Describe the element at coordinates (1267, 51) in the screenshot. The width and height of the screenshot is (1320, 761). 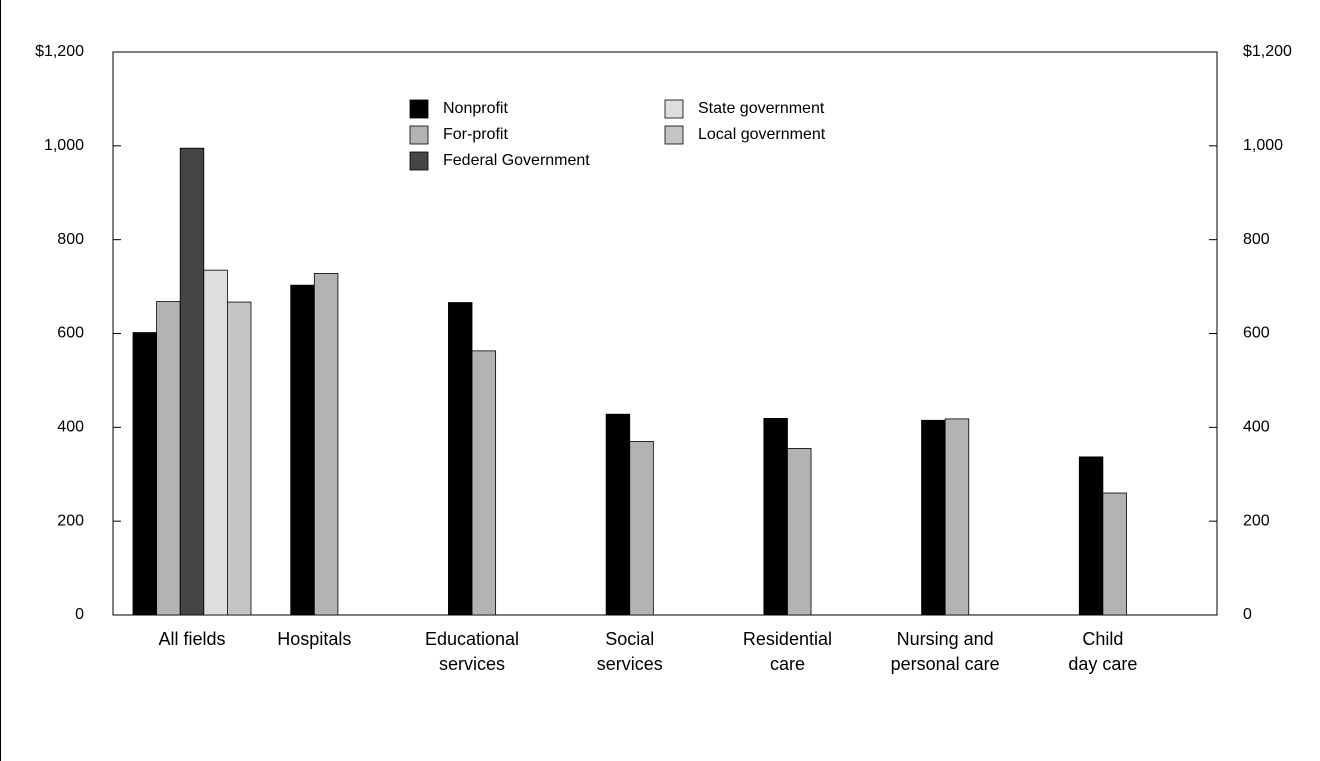
I see `y2-tick-label: $1,200` at that location.